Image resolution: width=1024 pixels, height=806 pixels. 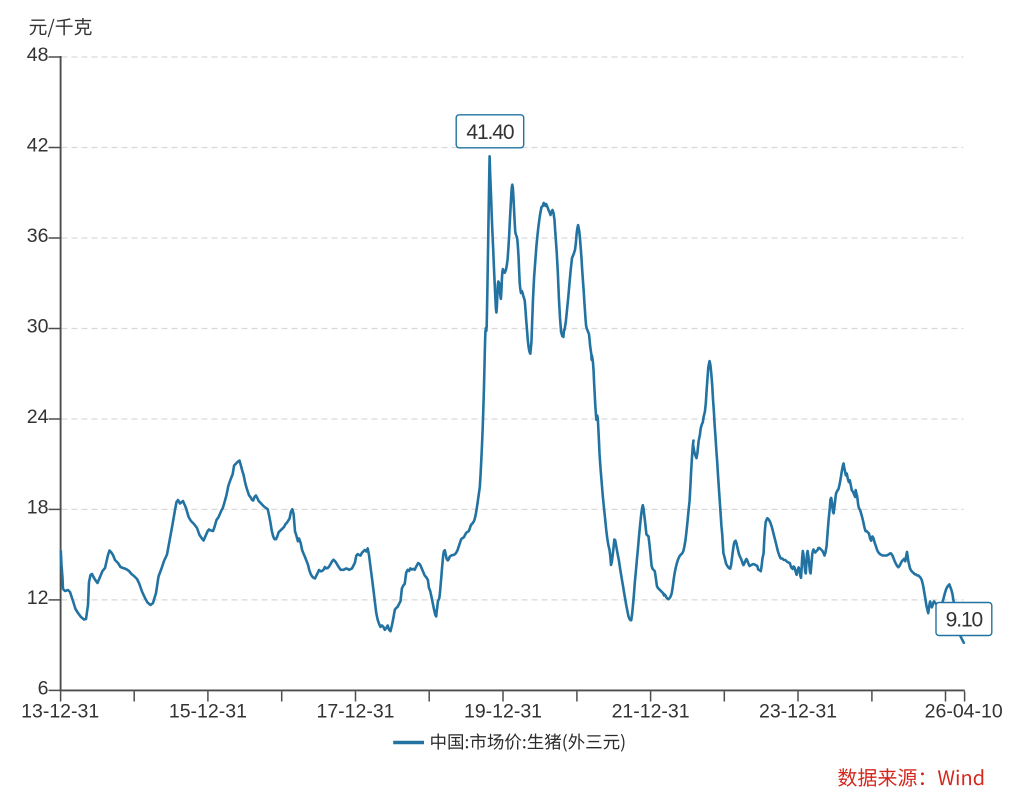 I want to click on svg-text: 18, so click(x=38, y=508).